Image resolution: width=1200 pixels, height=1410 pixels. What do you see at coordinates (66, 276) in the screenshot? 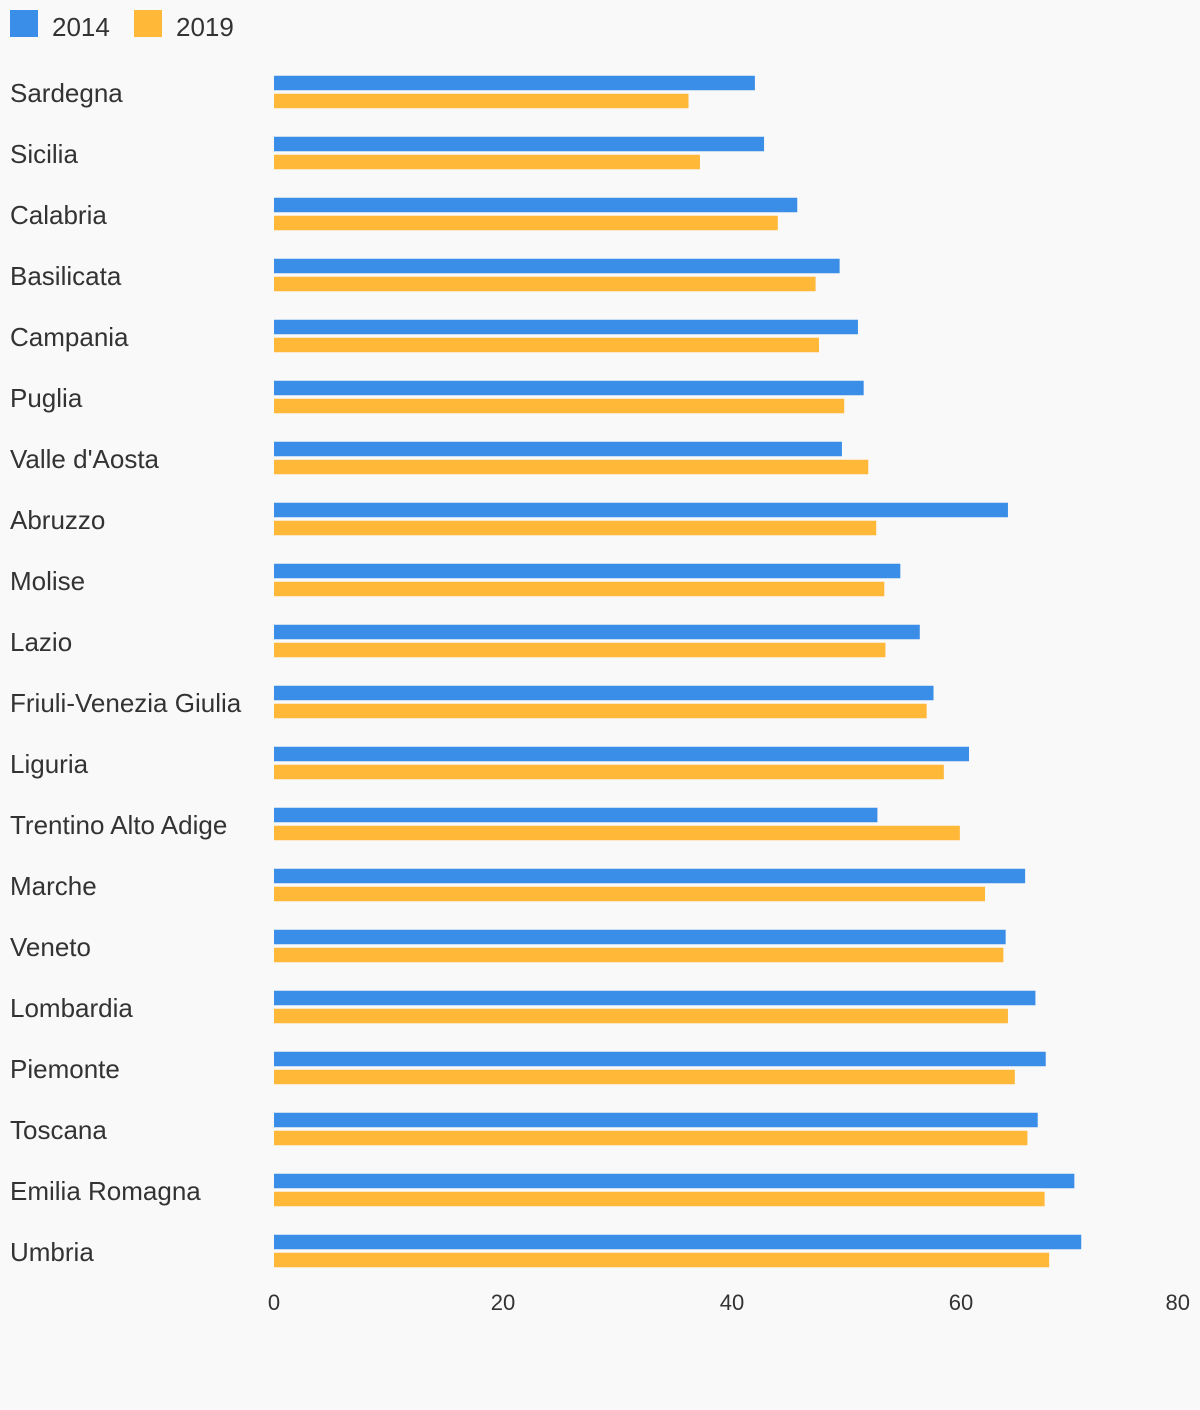
I see `category-label-basilicata: Basilicata` at bounding box center [66, 276].